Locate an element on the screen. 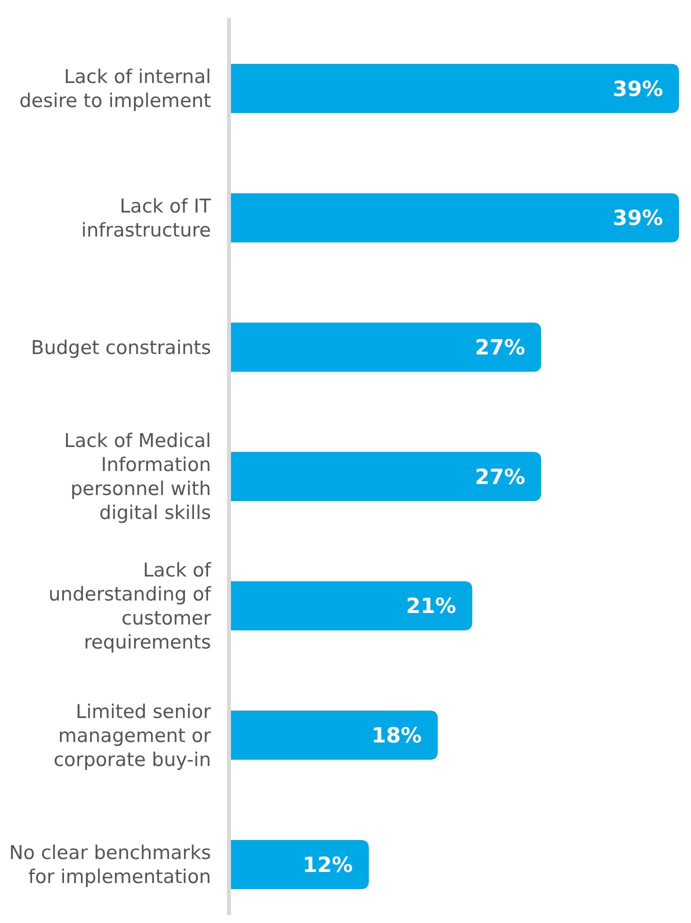  data-label: 12% is located at coordinates (327, 864).